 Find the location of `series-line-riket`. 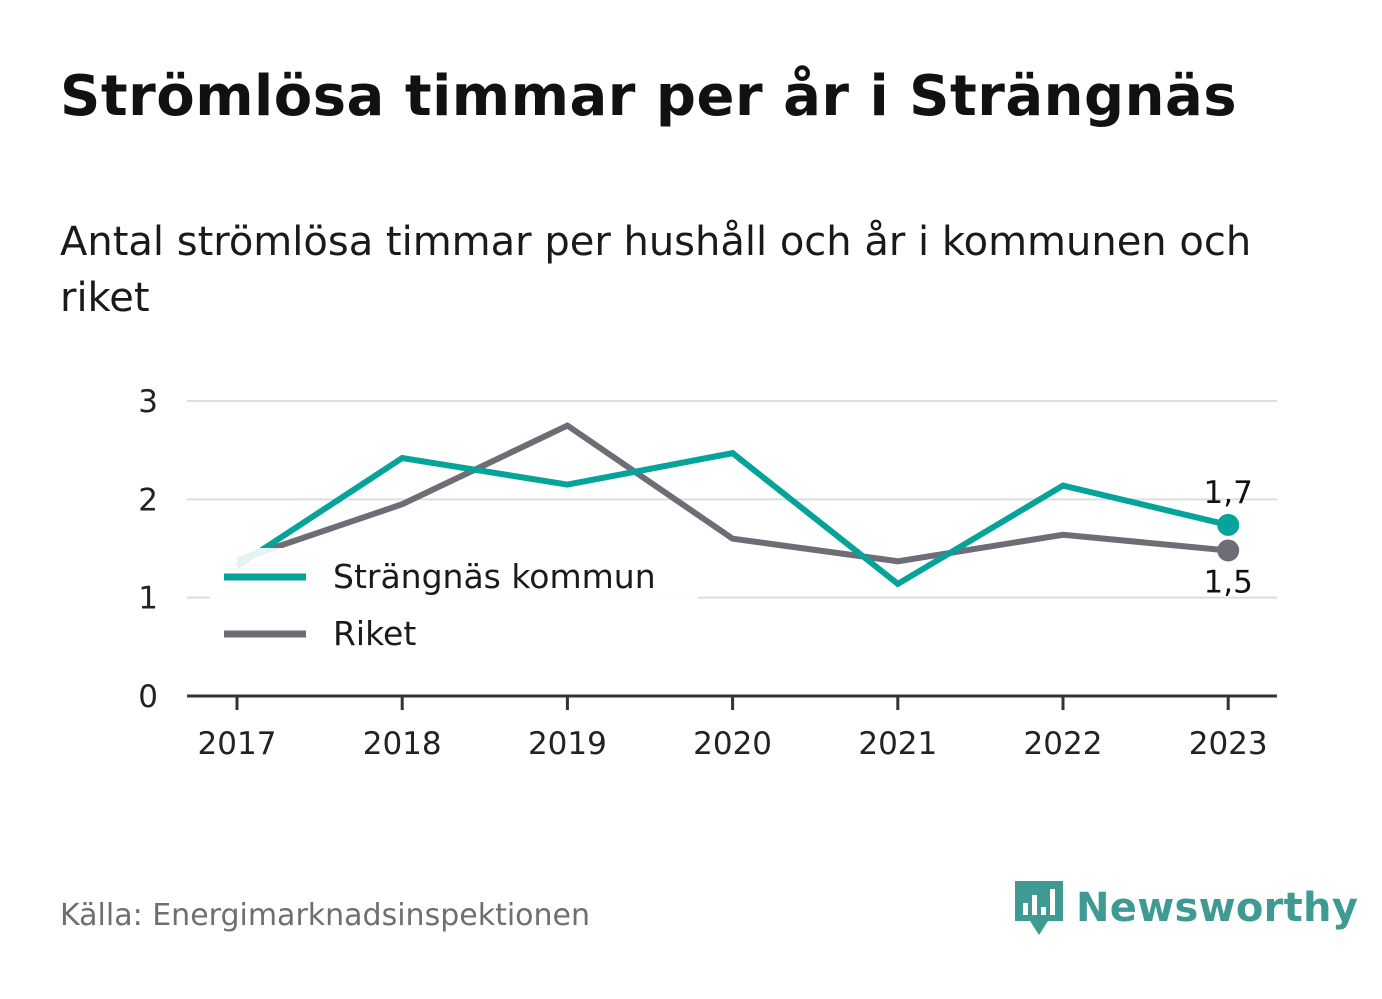

series-line-riket is located at coordinates (732, 493).